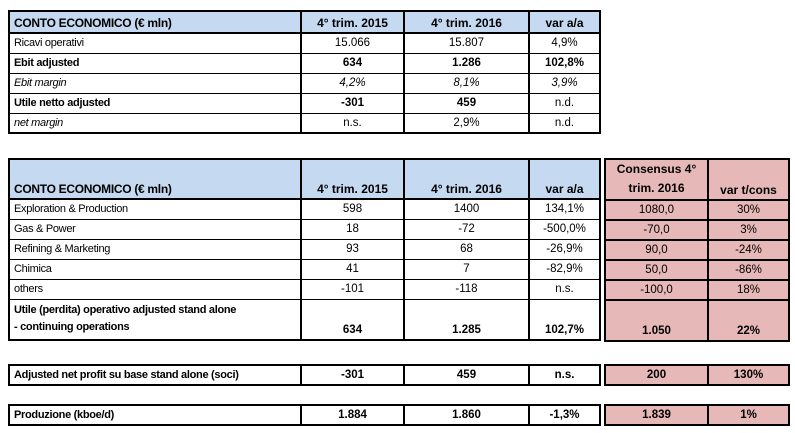  Describe the element at coordinates (466, 209) in the screenshot. I see `table-cell: 1400` at that location.